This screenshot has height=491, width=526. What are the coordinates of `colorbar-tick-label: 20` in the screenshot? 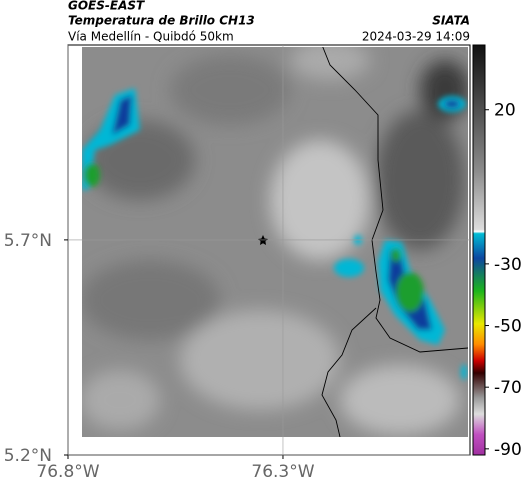 It's located at (505, 111).